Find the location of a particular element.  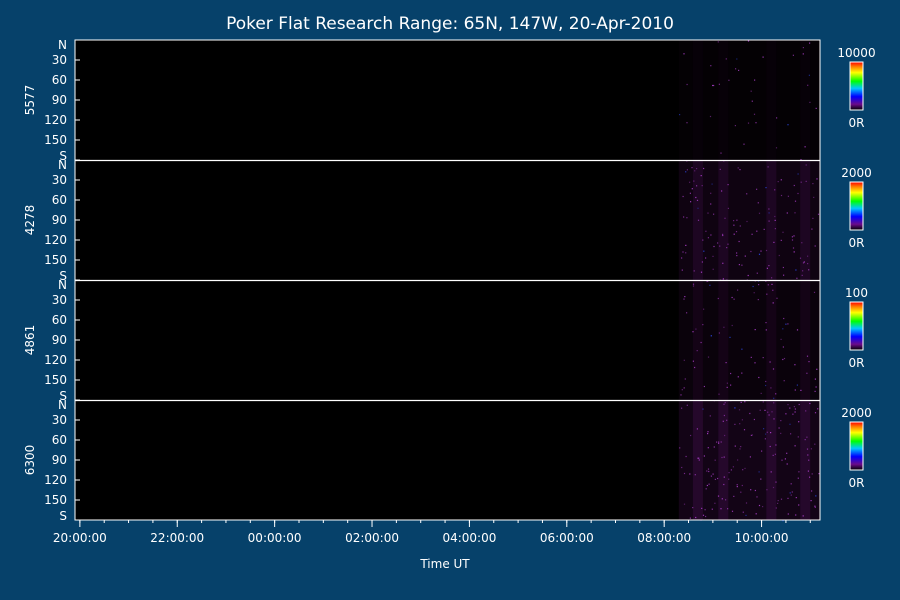

panel-wavelength-label: 4861 is located at coordinates (30, 340).